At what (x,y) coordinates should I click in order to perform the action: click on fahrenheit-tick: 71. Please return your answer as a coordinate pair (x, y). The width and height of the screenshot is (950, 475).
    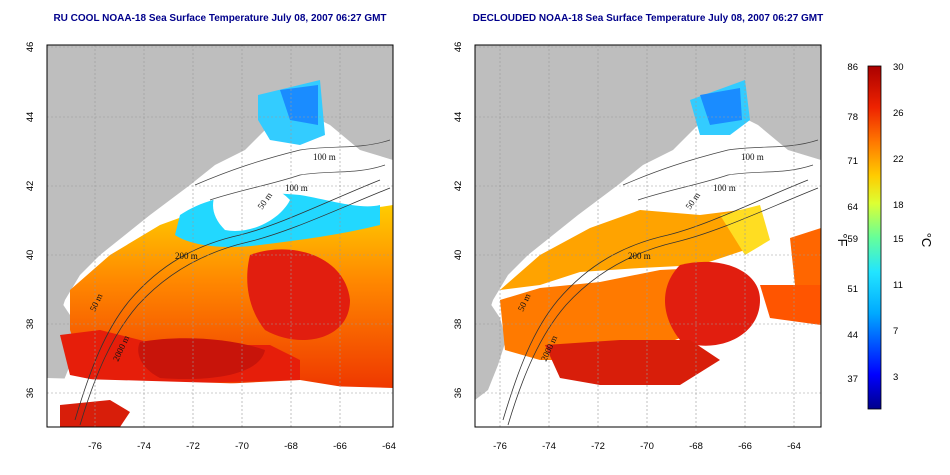
    Looking at the image, I should click on (852, 161).